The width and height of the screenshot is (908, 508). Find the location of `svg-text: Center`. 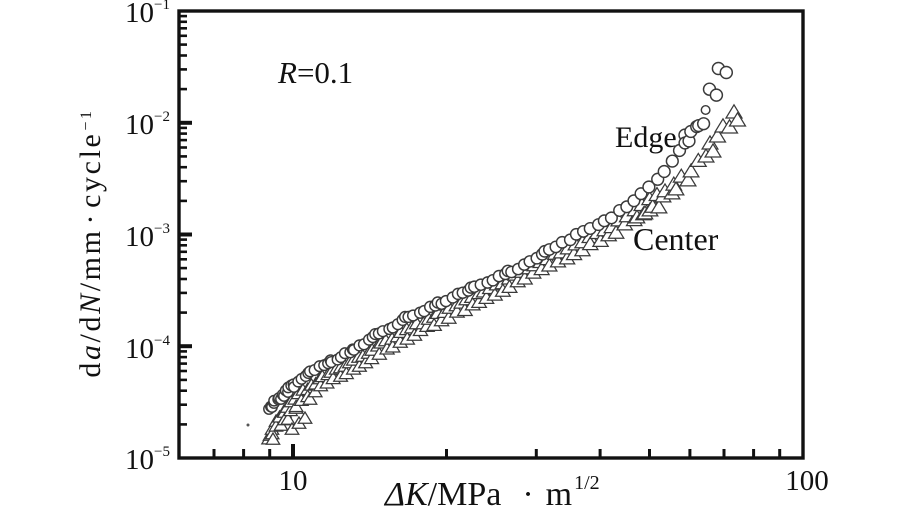

svg-text: Center is located at coordinates (676, 239).